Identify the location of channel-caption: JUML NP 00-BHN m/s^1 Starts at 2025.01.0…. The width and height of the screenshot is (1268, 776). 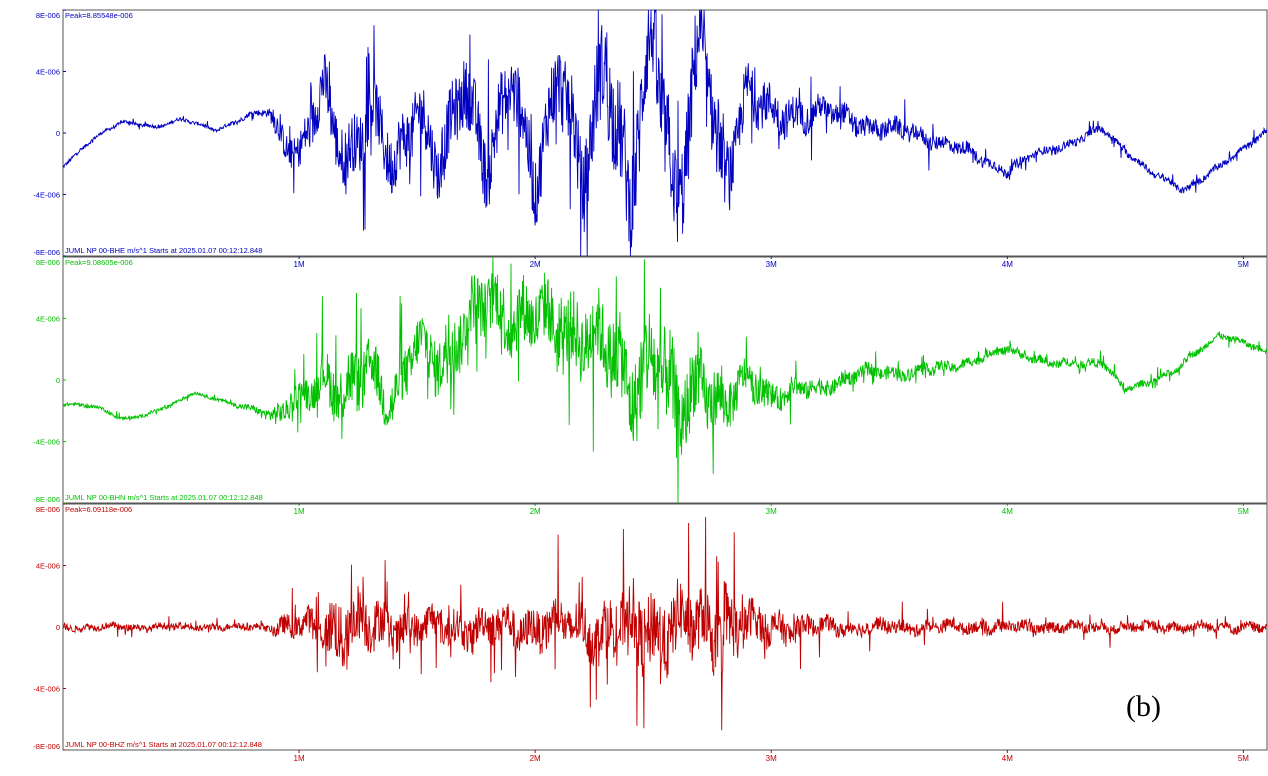
(164, 497).